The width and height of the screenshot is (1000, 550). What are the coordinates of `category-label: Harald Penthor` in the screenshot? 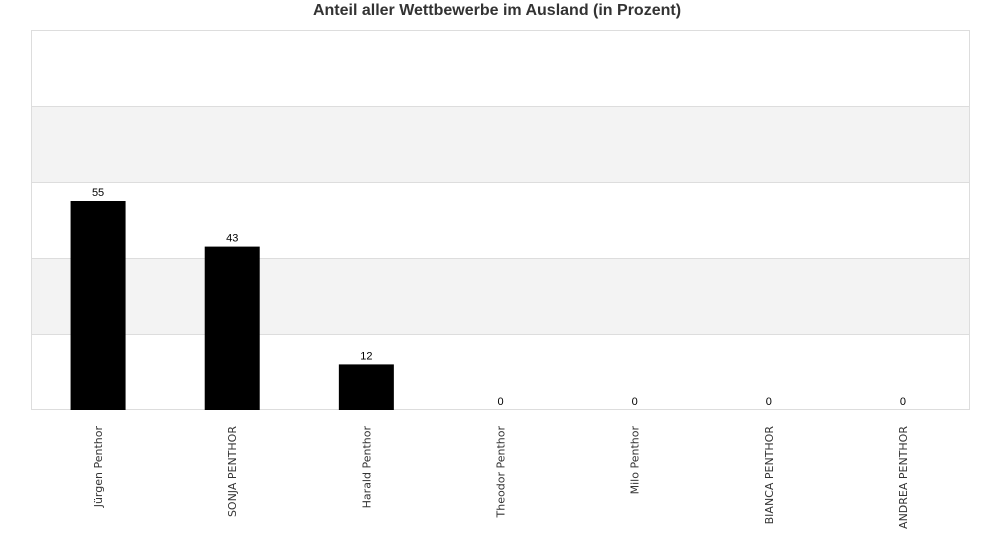 It's located at (366, 467).